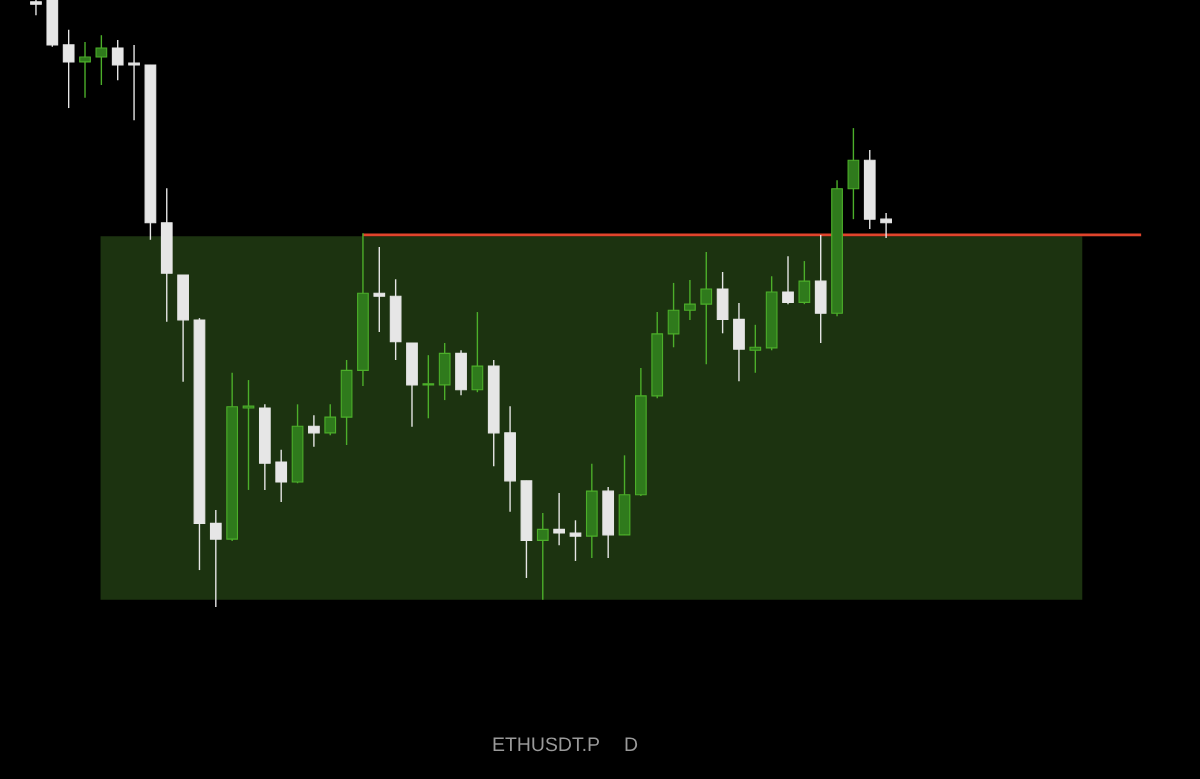  What do you see at coordinates (546, 744) in the screenshot?
I see `text: ETHUSDT.P` at bounding box center [546, 744].